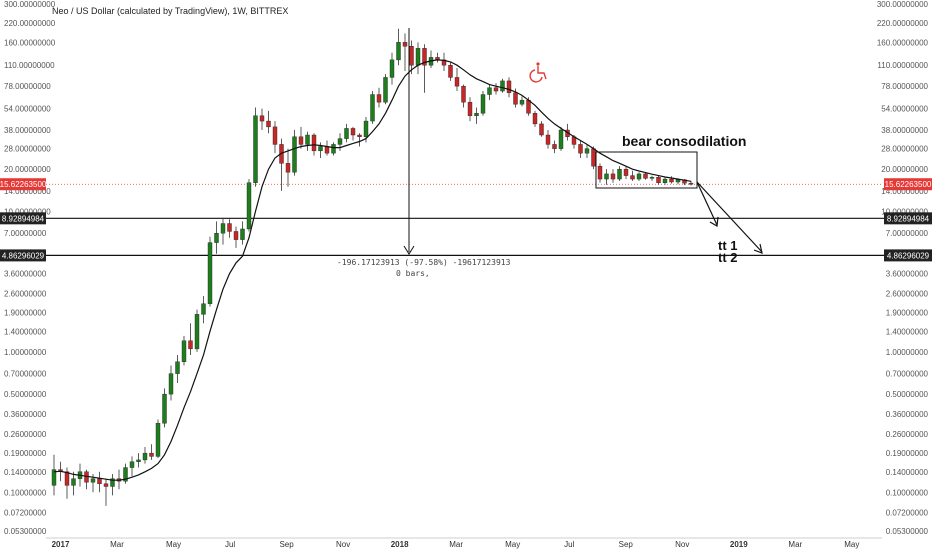 Image resolution: width=932 pixels, height=555 pixels. What do you see at coordinates (903, 23) in the screenshot?
I see `y-tick-label-right: 220.00000000` at bounding box center [903, 23].